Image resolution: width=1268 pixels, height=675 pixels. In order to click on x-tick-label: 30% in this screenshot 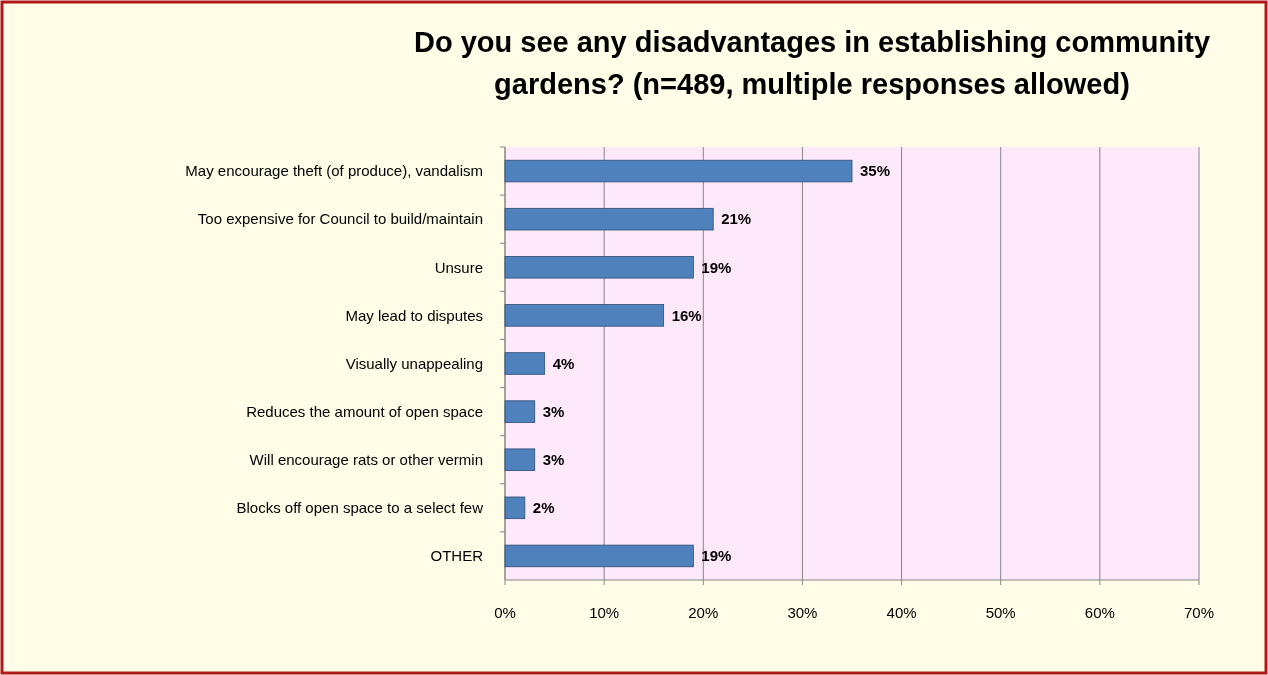, I will do `click(802, 612)`.